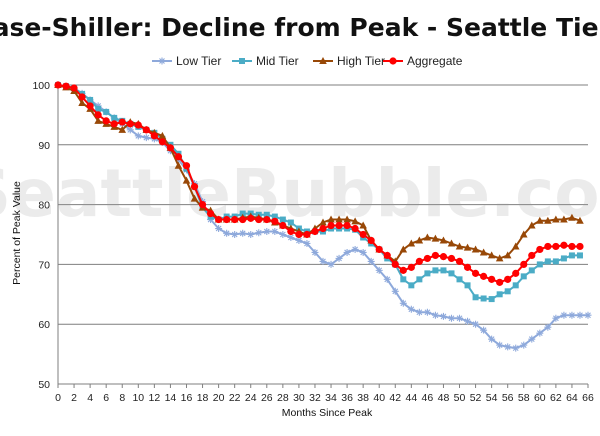  What do you see at coordinates (106, 398) in the screenshot?
I see `x-tick-label: 6` at bounding box center [106, 398].